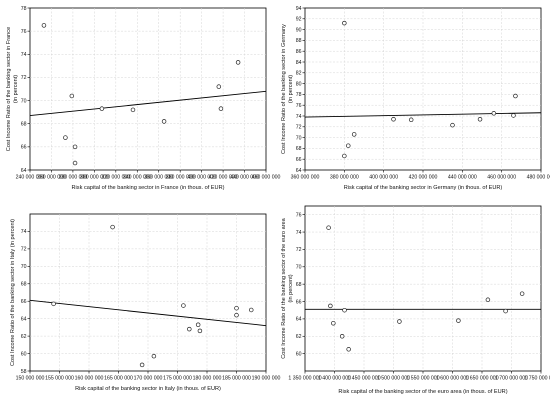  Describe the element at coordinates (94, 178) in the screenshot. I see `x-tick-label: 300 000 000` at that location.